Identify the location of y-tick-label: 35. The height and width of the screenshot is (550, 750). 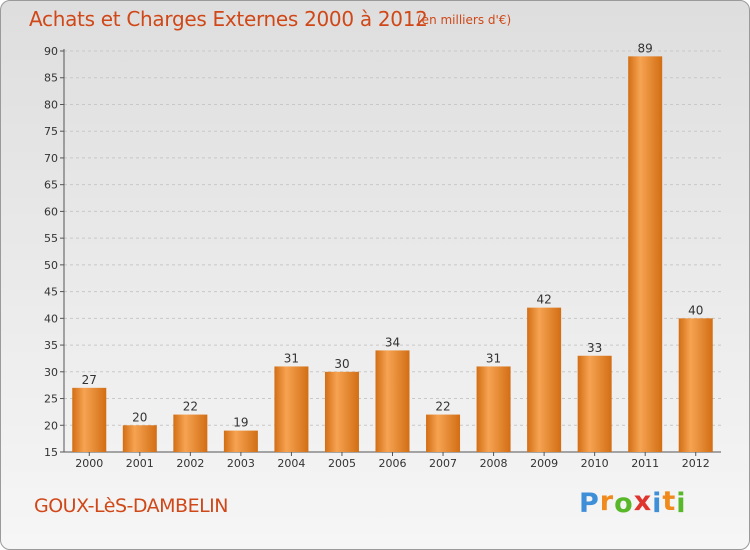
(51, 345).